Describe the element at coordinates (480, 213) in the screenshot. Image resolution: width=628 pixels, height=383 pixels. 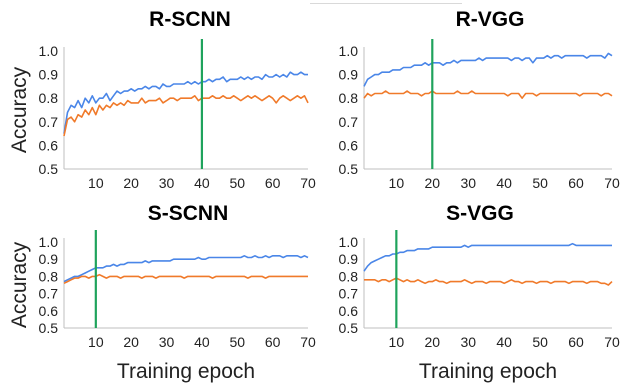
I see `chart-title: S-VGG` at that location.